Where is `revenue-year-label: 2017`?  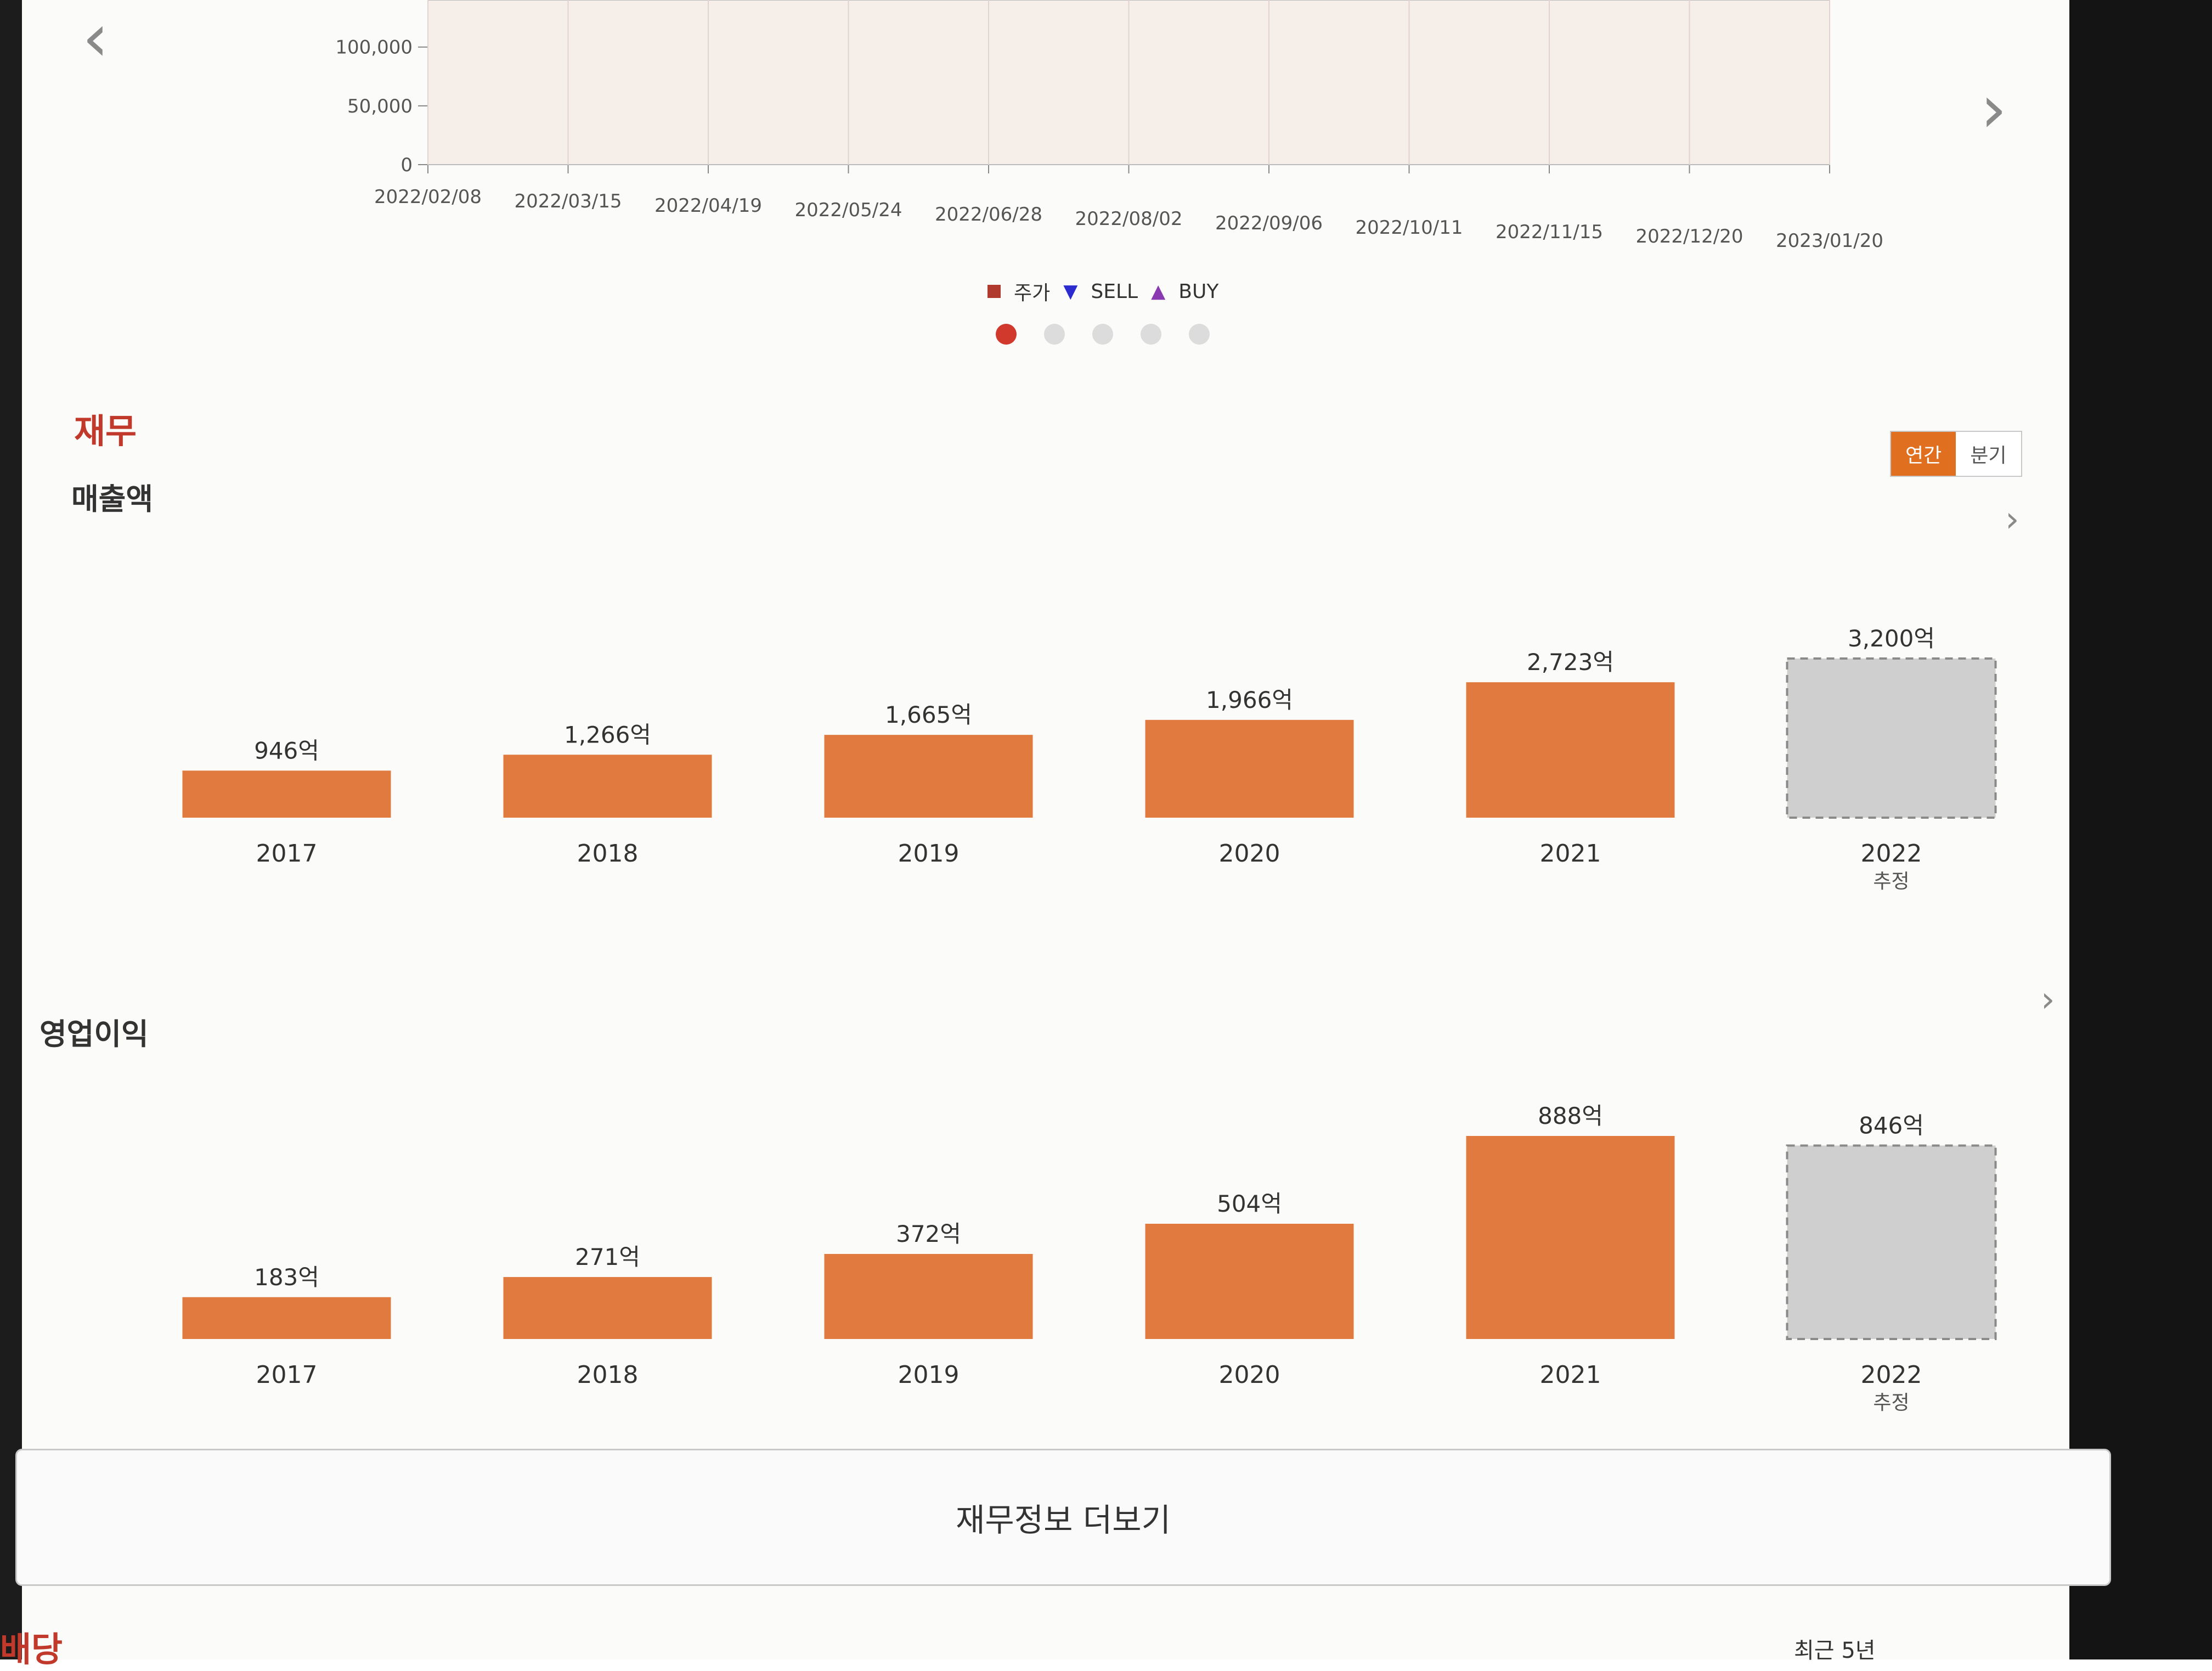
revenue-year-label: 2017 is located at coordinates (287, 854).